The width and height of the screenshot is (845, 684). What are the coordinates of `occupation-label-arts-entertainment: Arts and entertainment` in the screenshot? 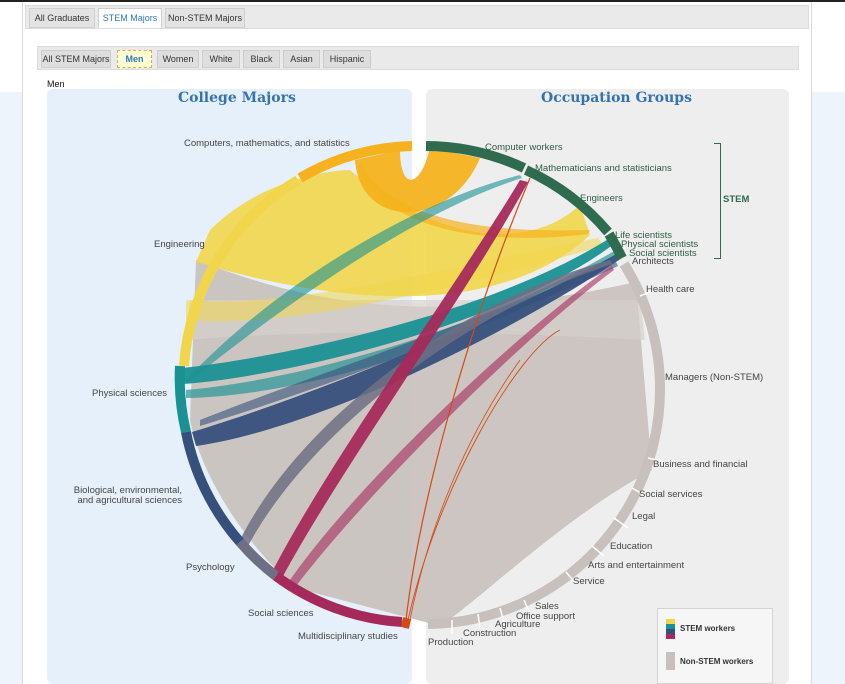 It's located at (636, 565).